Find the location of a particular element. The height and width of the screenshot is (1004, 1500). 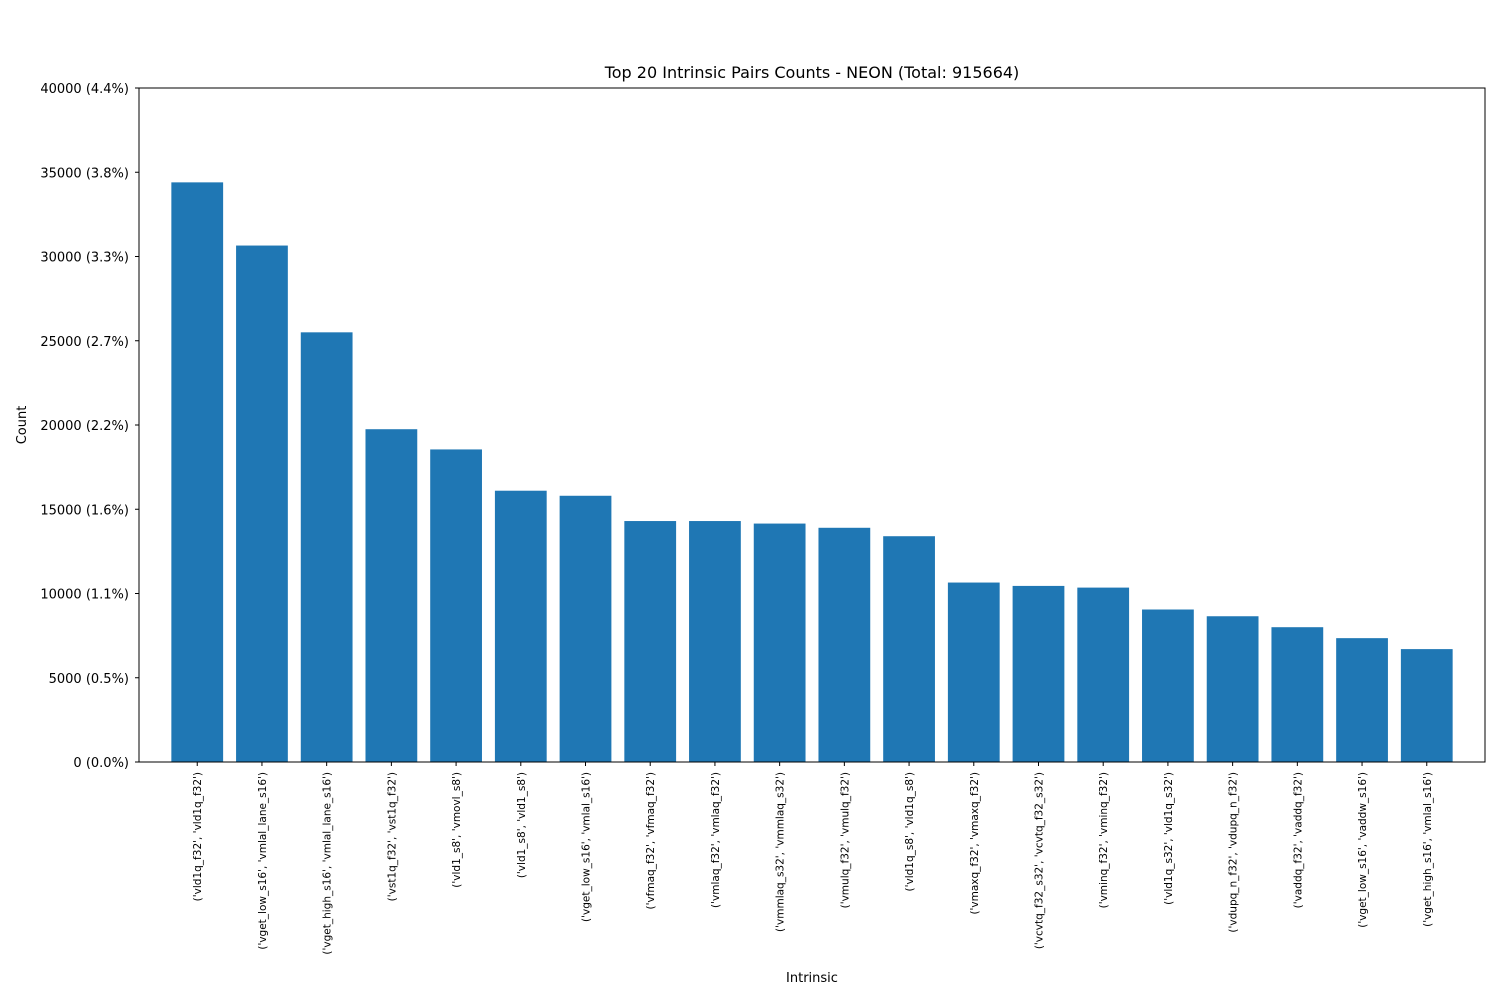

x-tick-label: ('vdupq_n_f32', 'vdupq_n_f32') is located at coordinates (1234, 852).